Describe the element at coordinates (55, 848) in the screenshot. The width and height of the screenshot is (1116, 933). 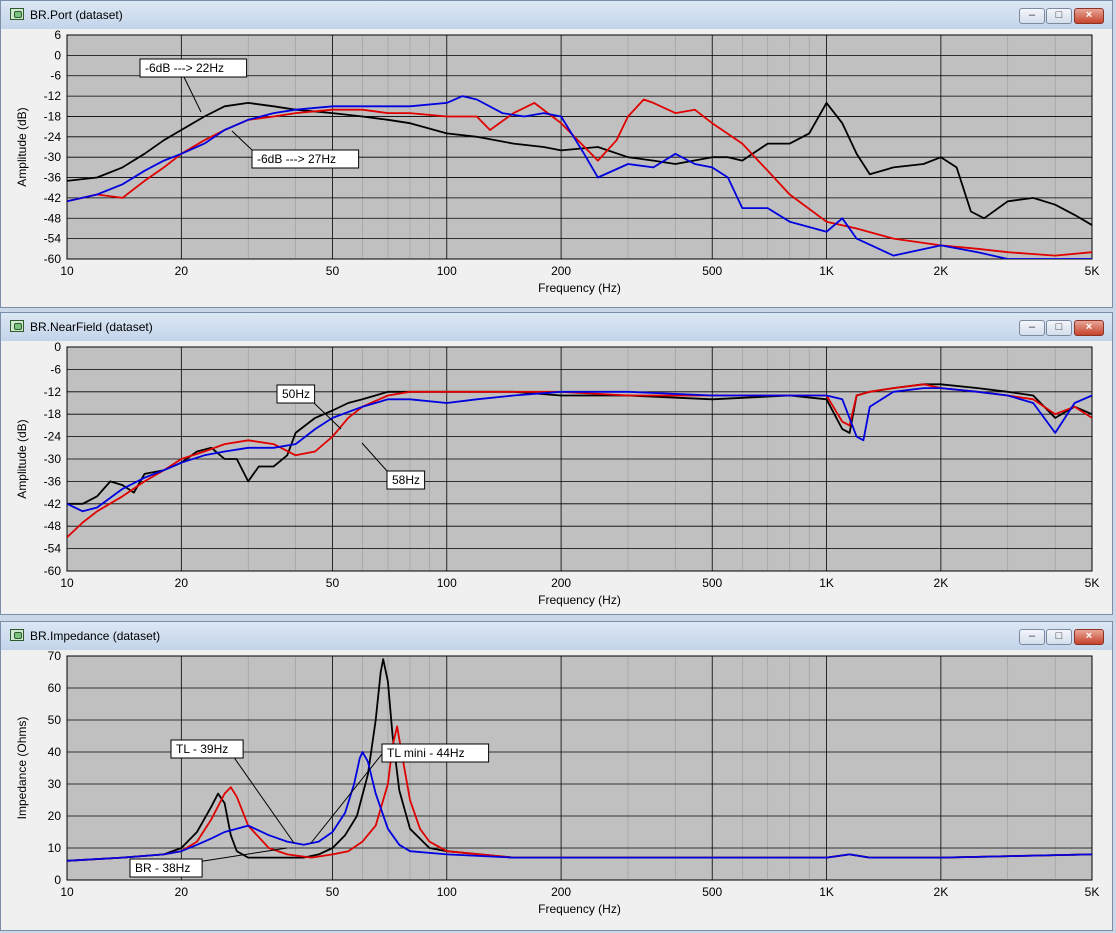
I see `y-tick-label: 10` at that location.